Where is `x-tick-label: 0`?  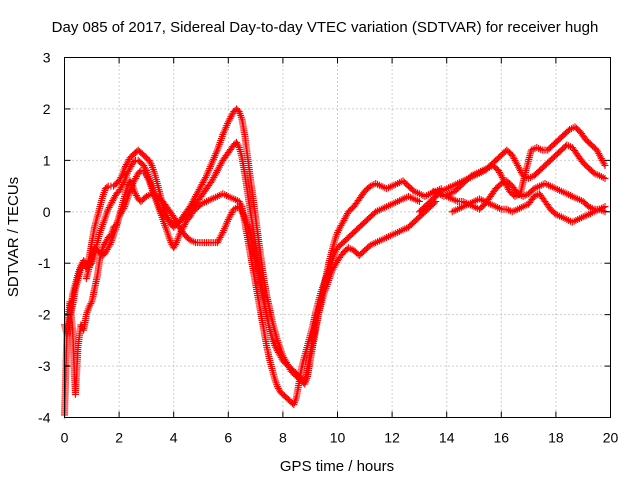
x-tick-label: 0 is located at coordinates (65, 438).